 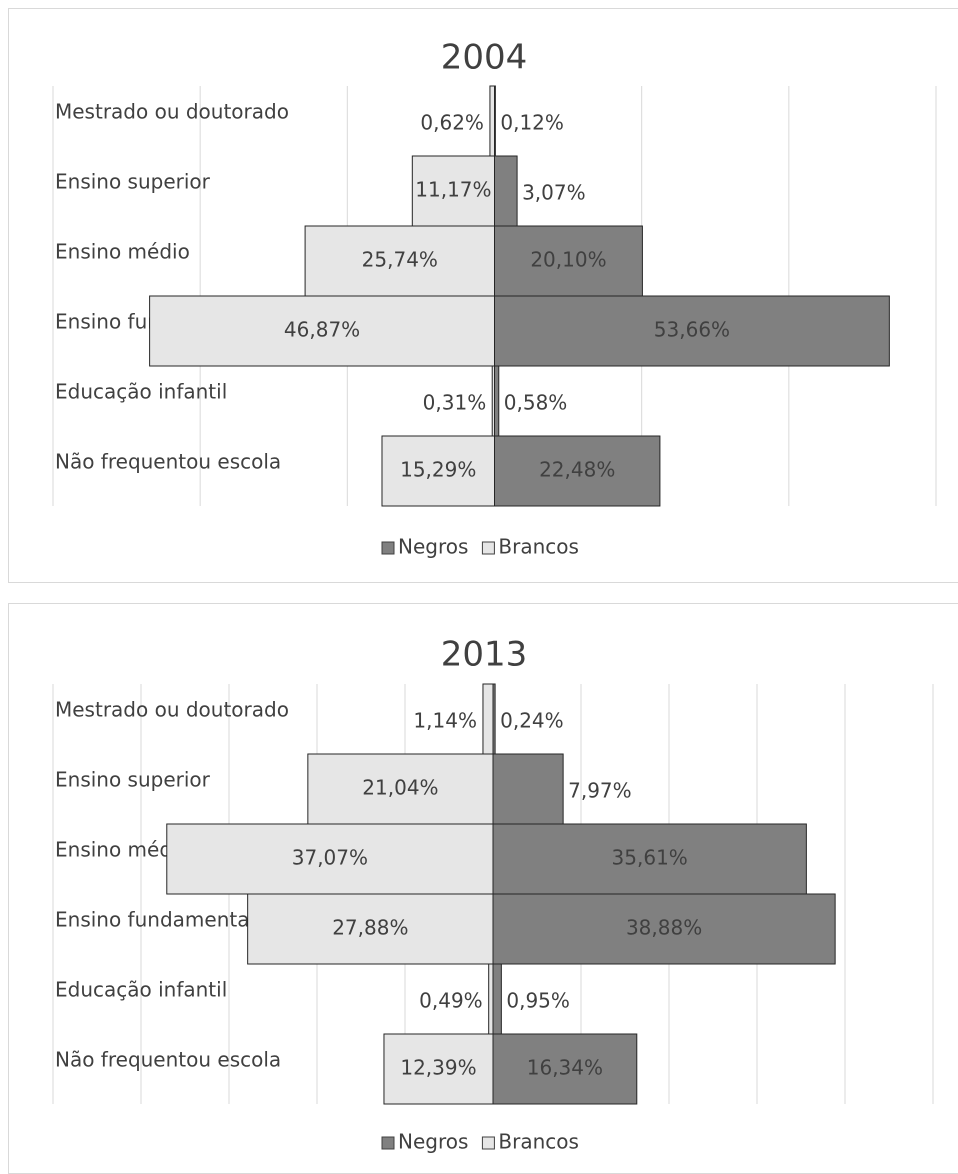 I want to click on data-label: 0,24%, so click(x=532, y=721).